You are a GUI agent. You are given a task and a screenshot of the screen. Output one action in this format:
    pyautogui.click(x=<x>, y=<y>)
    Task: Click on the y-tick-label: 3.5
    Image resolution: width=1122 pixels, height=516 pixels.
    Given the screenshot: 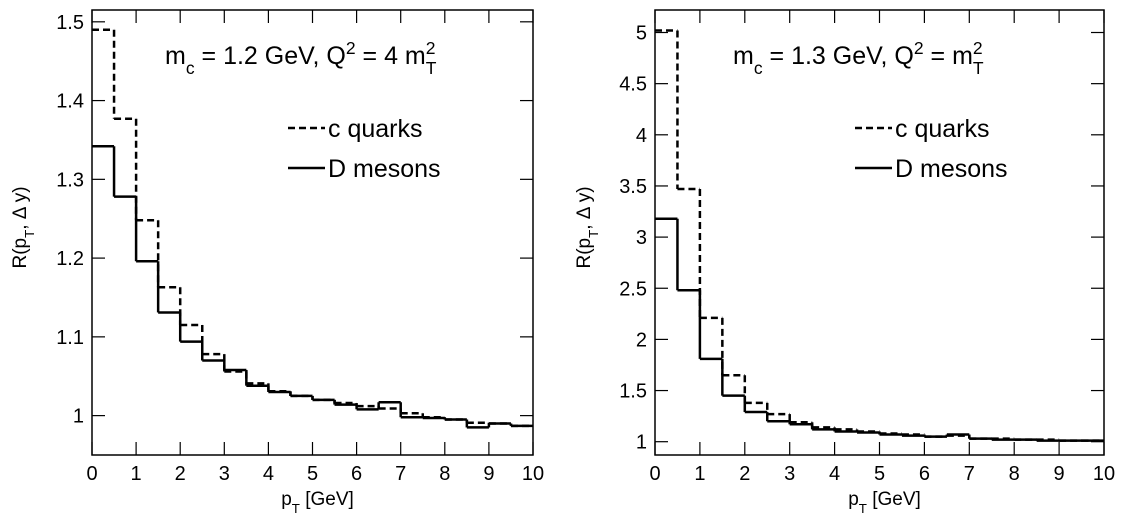 What is the action you would take?
    pyautogui.click(x=633, y=187)
    